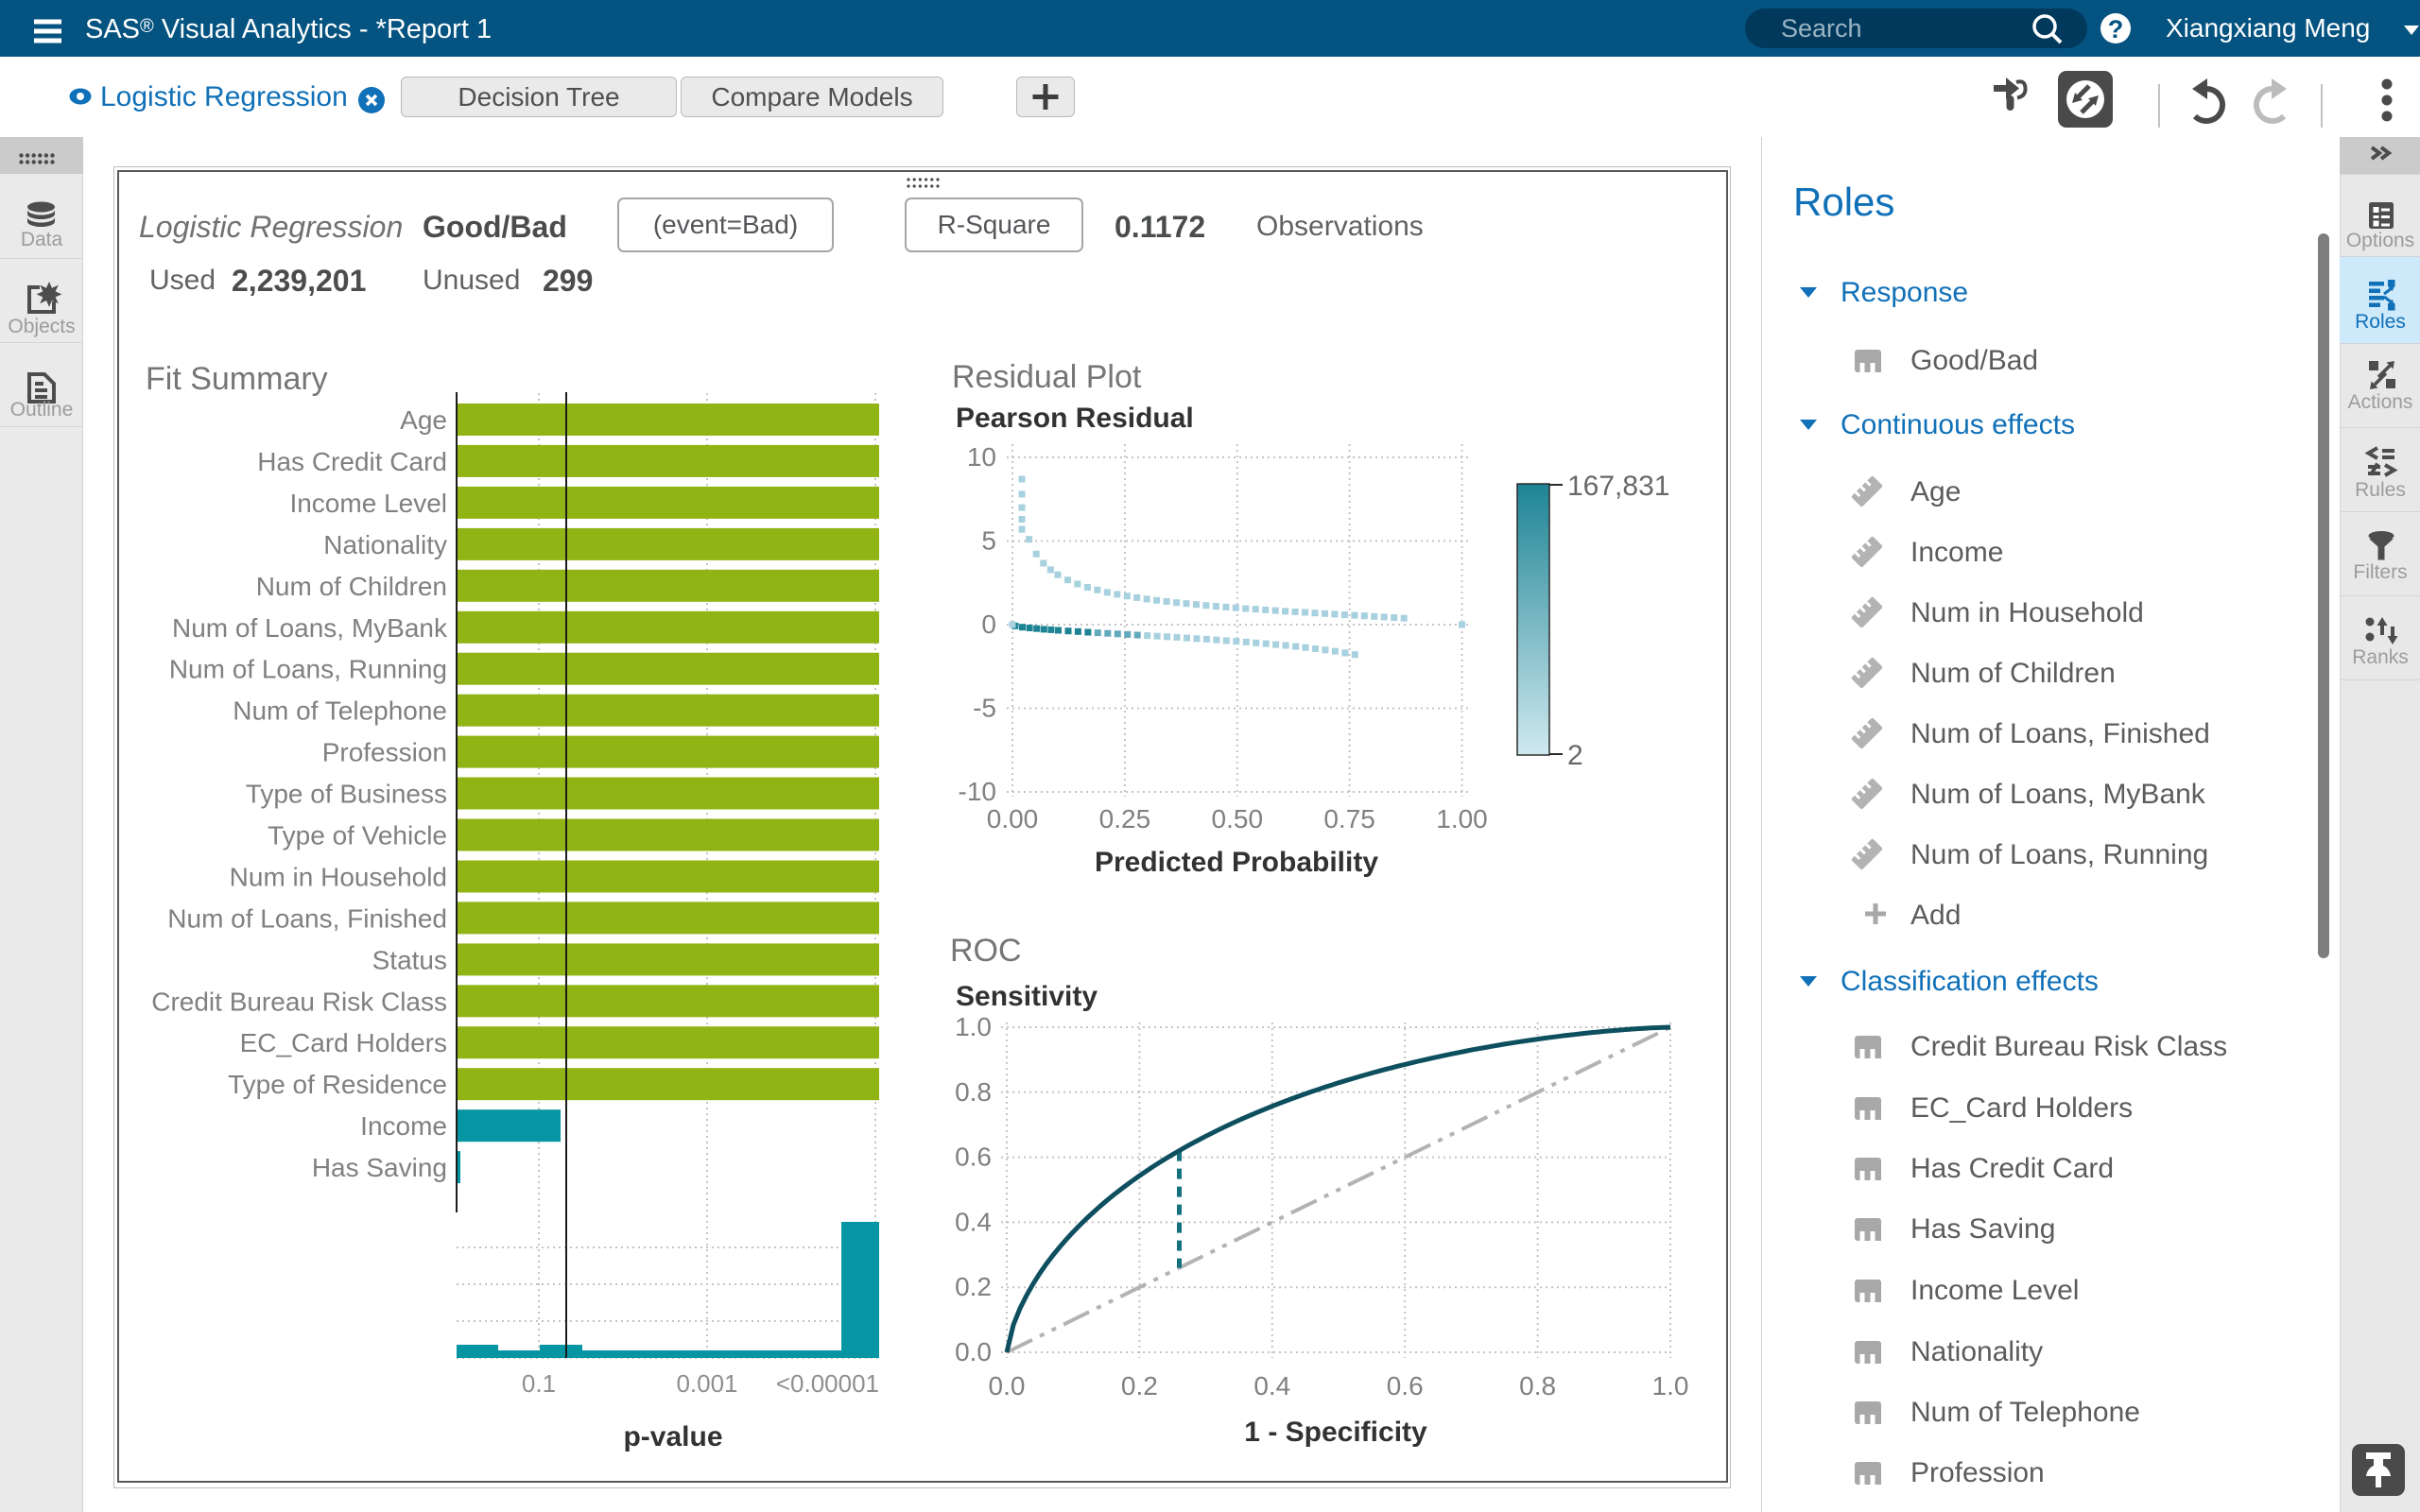  What do you see at coordinates (1977, 1351) in the screenshot?
I see `svg-text: Nationality` at bounding box center [1977, 1351].